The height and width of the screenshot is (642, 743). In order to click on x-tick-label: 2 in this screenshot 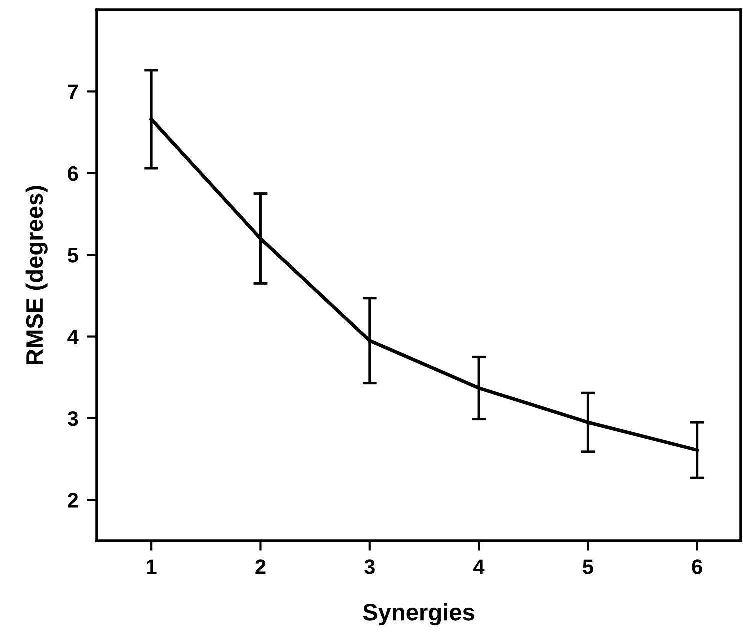, I will do `click(261, 567)`.